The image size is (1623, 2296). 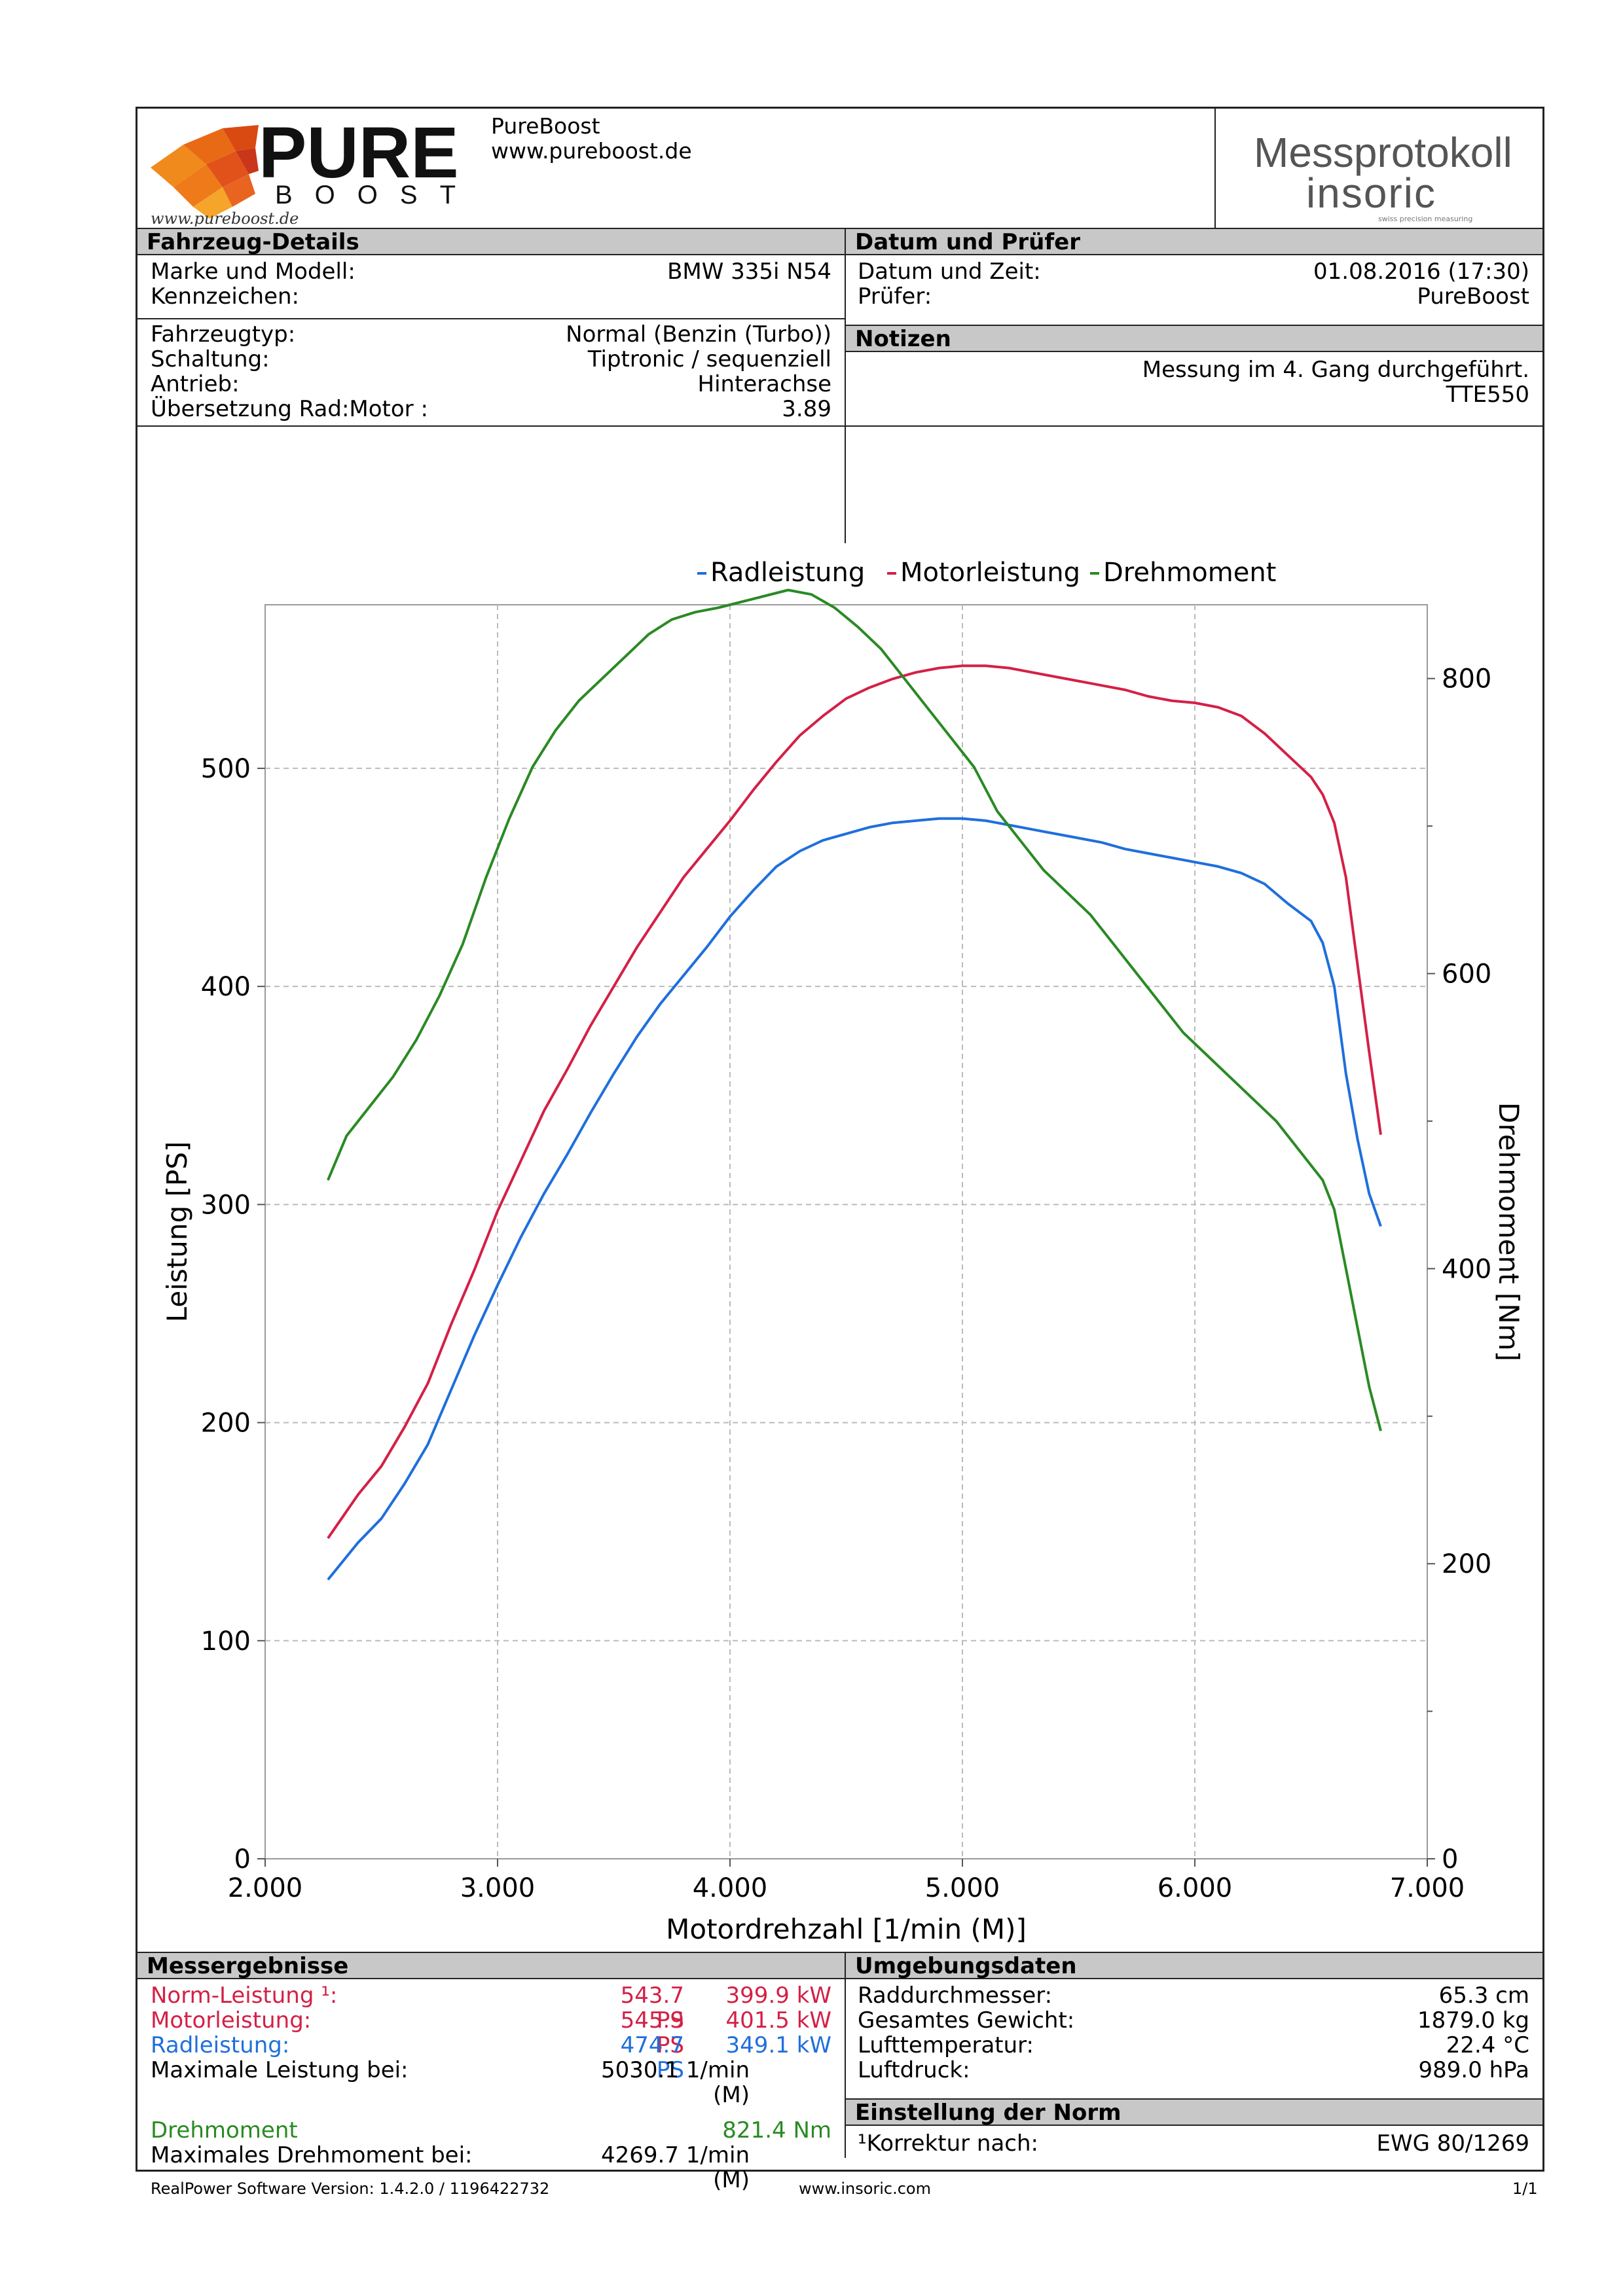 What do you see at coordinates (491, 1965) in the screenshot?
I see `results-heading: Messergebnisse` at bounding box center [491, 1965].